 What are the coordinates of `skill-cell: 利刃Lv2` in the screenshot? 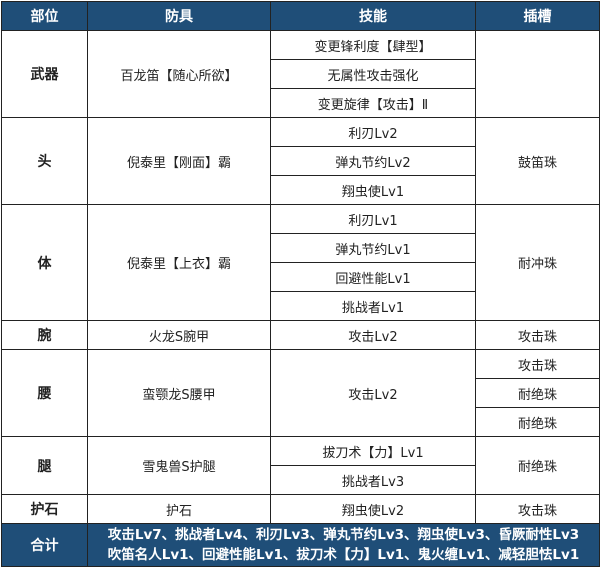 It's located at (373, 132).